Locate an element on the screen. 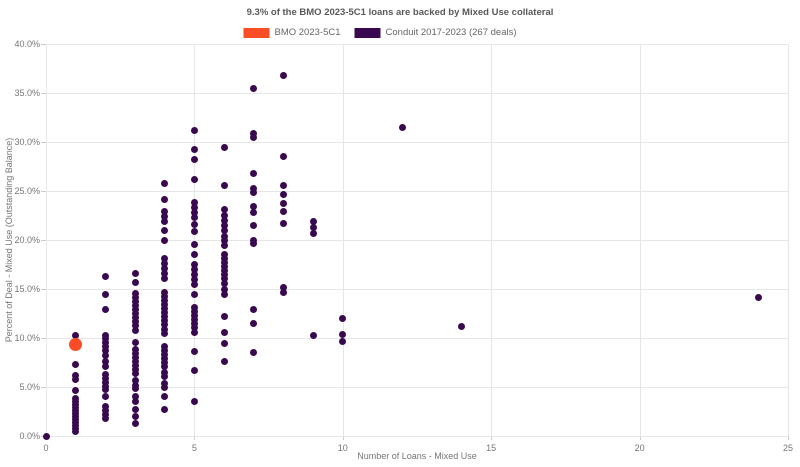 The width and height of the screenshot is (800, 467). y-tick-label: 0.0% is located at coordinates (29, 436).